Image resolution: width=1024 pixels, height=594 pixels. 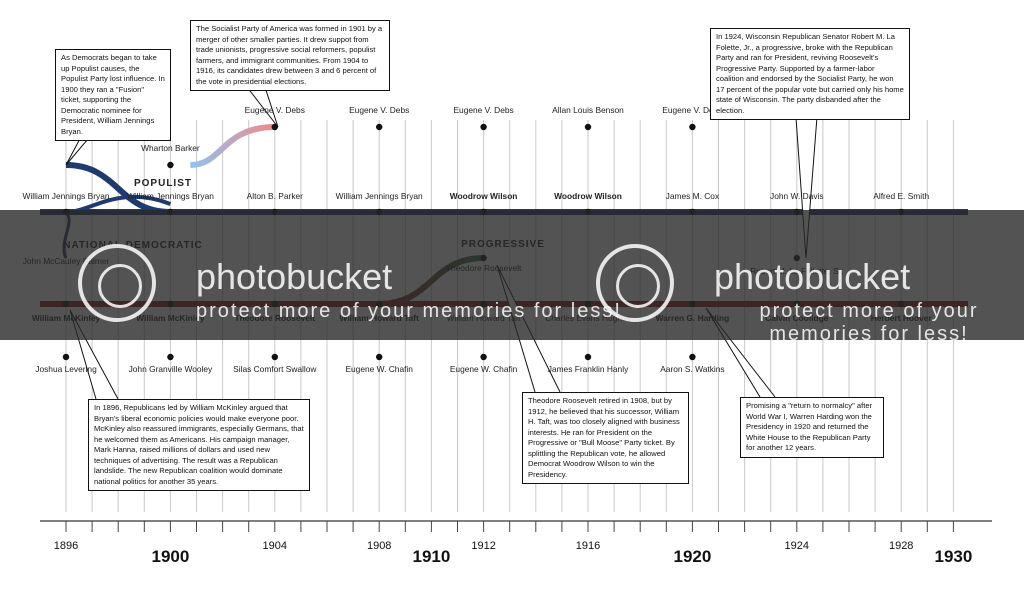 What do you see at coordinates (379, 357) in the screenshot?
I see `dot-prohibition-1908` at bounding box center [379, 357].